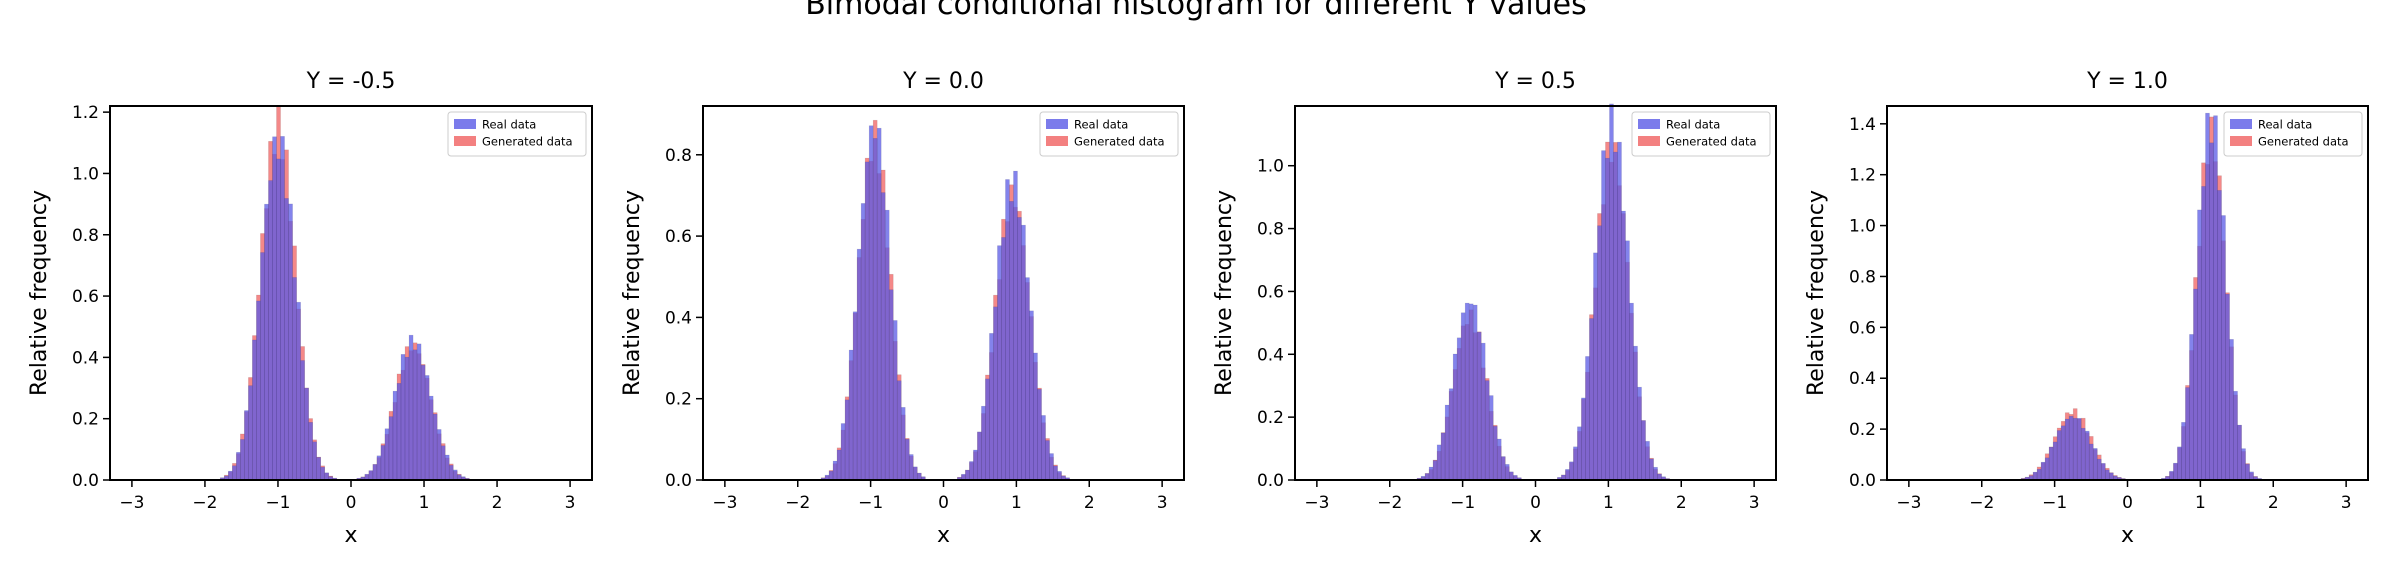 Image resolution: width=2392 pixels, height=577 pixels. Describe the element at coordinates (344, 293) in the screenshot. I see `histogram-bars` at that location.